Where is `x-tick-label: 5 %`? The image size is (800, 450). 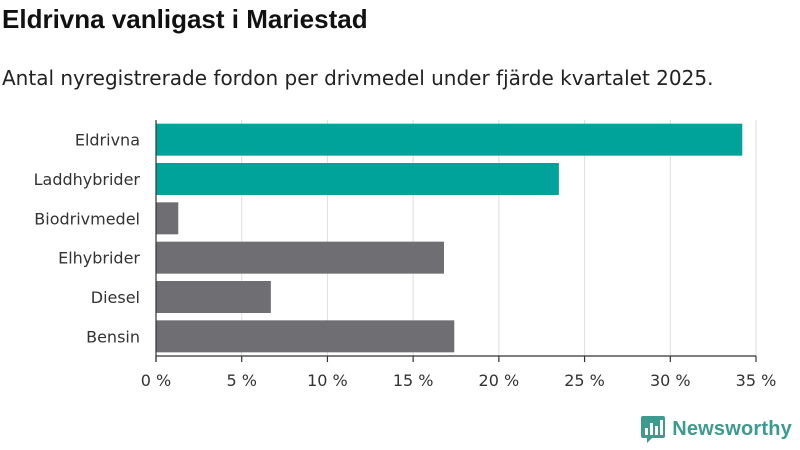 x-tick-label: 5 % is located at coordinates (241, 380).